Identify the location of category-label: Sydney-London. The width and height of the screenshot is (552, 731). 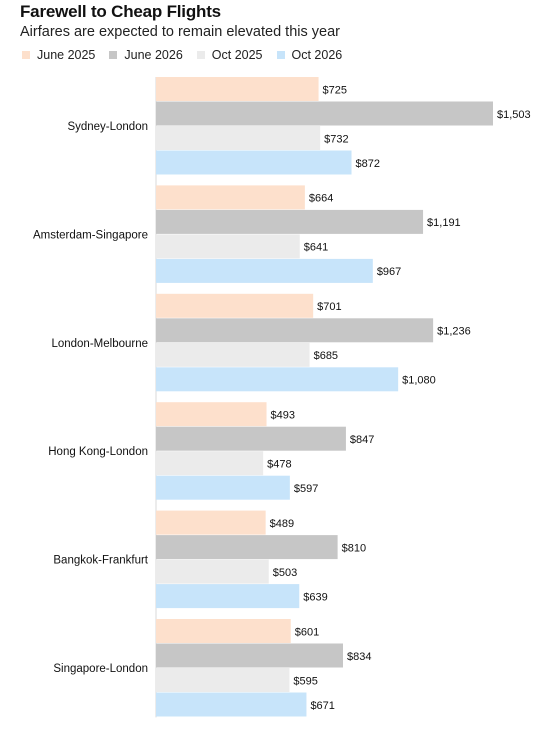
(107, 127).